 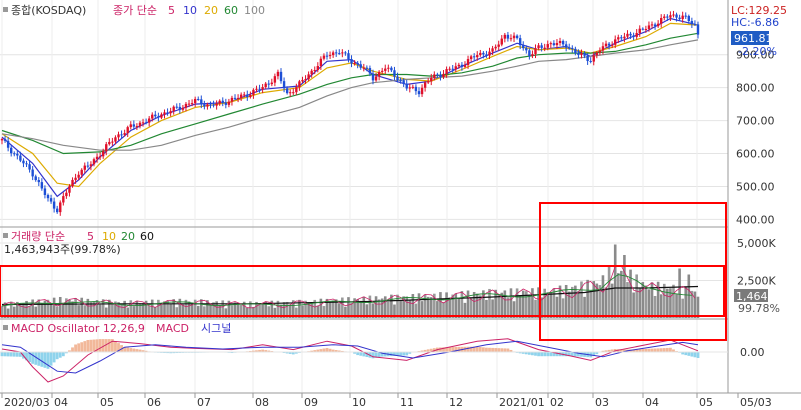 What do you see at coordinates (755, 88) in the screenshot?
I see `price-y-tick-label: 800.00` at bounding box center [755, 88].